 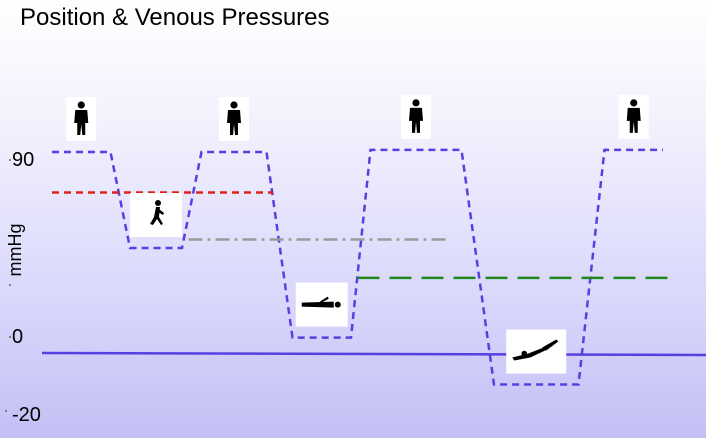 I want to click on y-ticks: 90 0 -20, so click(x=23, y=287).